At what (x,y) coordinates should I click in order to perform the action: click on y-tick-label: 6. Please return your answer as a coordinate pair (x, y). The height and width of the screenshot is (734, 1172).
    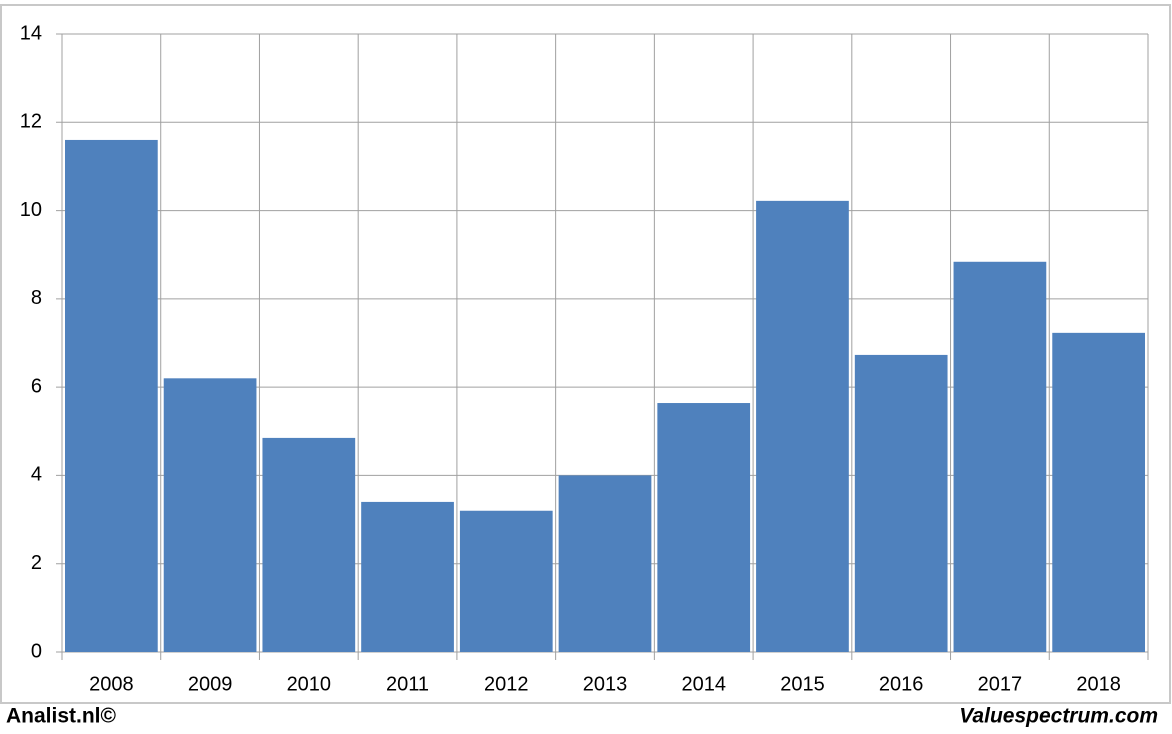
    Looking at the image, I should click on (36, 386).